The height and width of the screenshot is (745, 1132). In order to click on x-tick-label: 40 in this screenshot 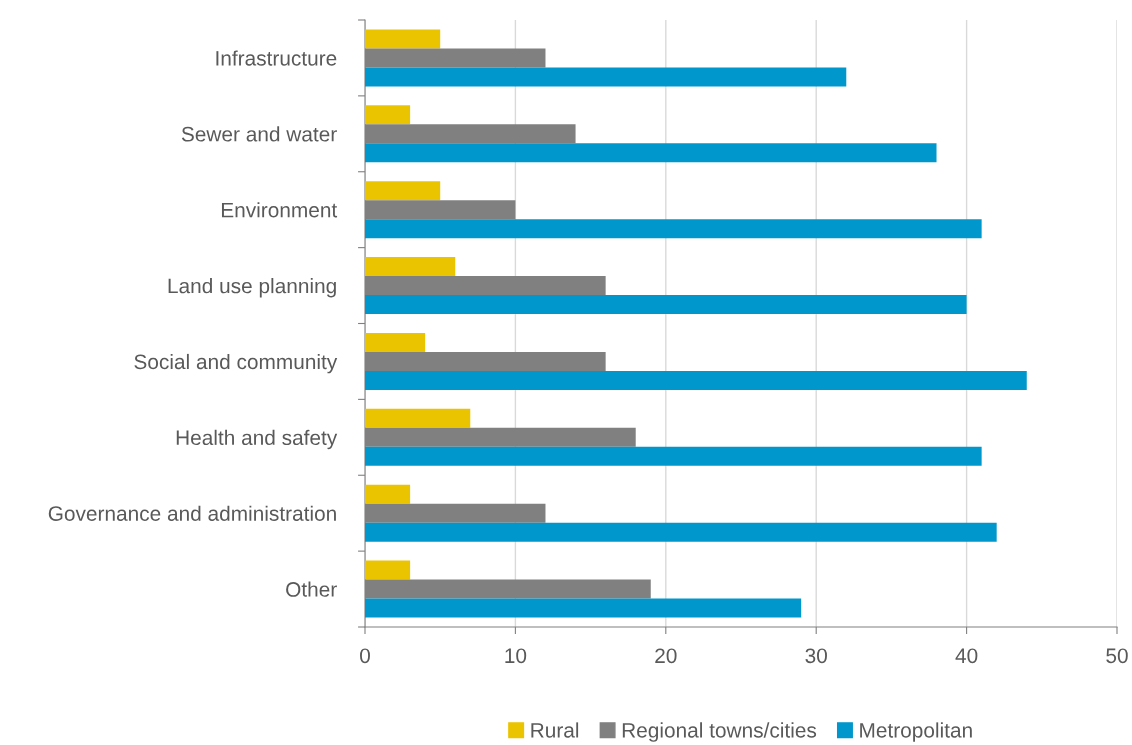, I will do `click(966, 656)`.